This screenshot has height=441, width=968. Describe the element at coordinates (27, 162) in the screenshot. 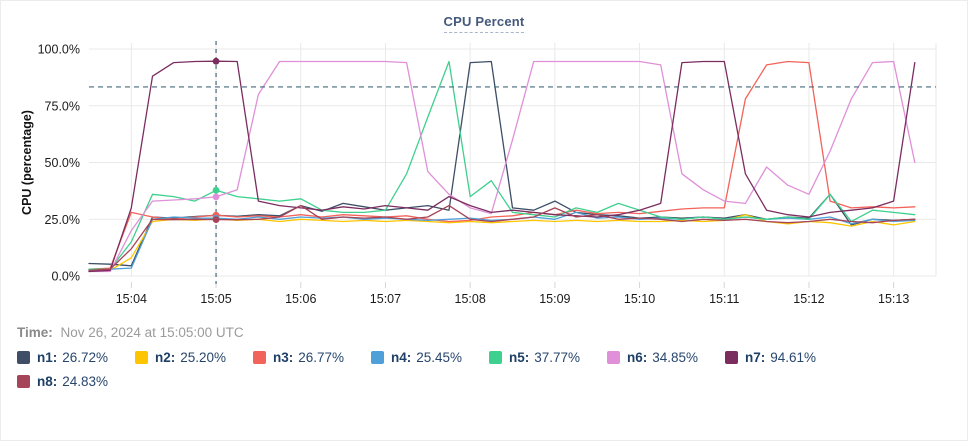

I see `y-axis-title: CPU (percentage)` at that location.